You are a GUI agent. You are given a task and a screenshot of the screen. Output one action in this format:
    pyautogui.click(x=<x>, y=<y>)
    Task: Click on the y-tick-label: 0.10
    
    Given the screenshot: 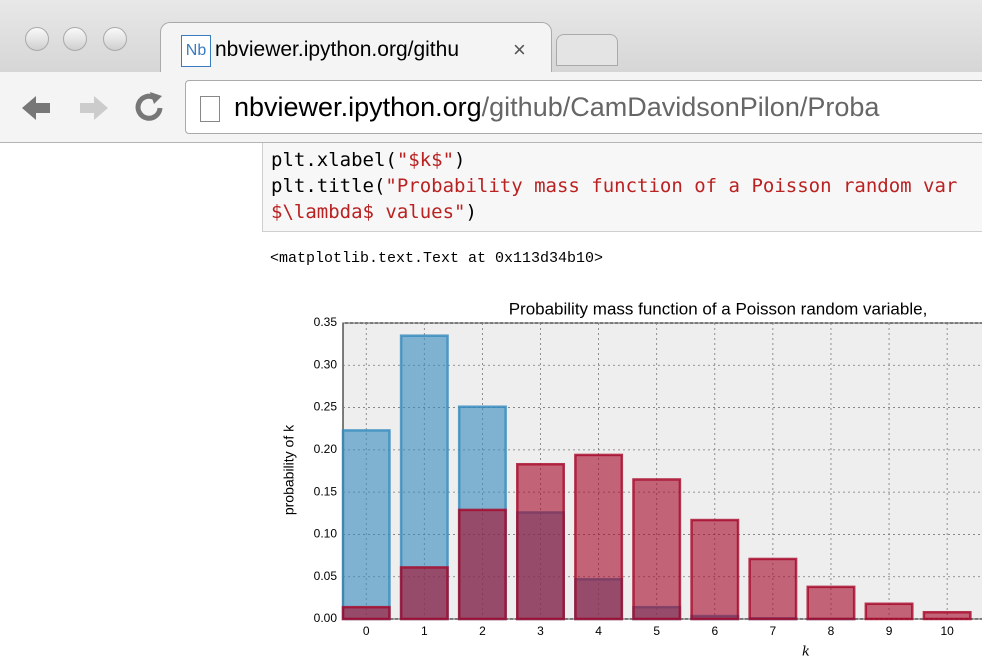 What is the action you would take?
    pyautogui.click(x=326, y=534)
    